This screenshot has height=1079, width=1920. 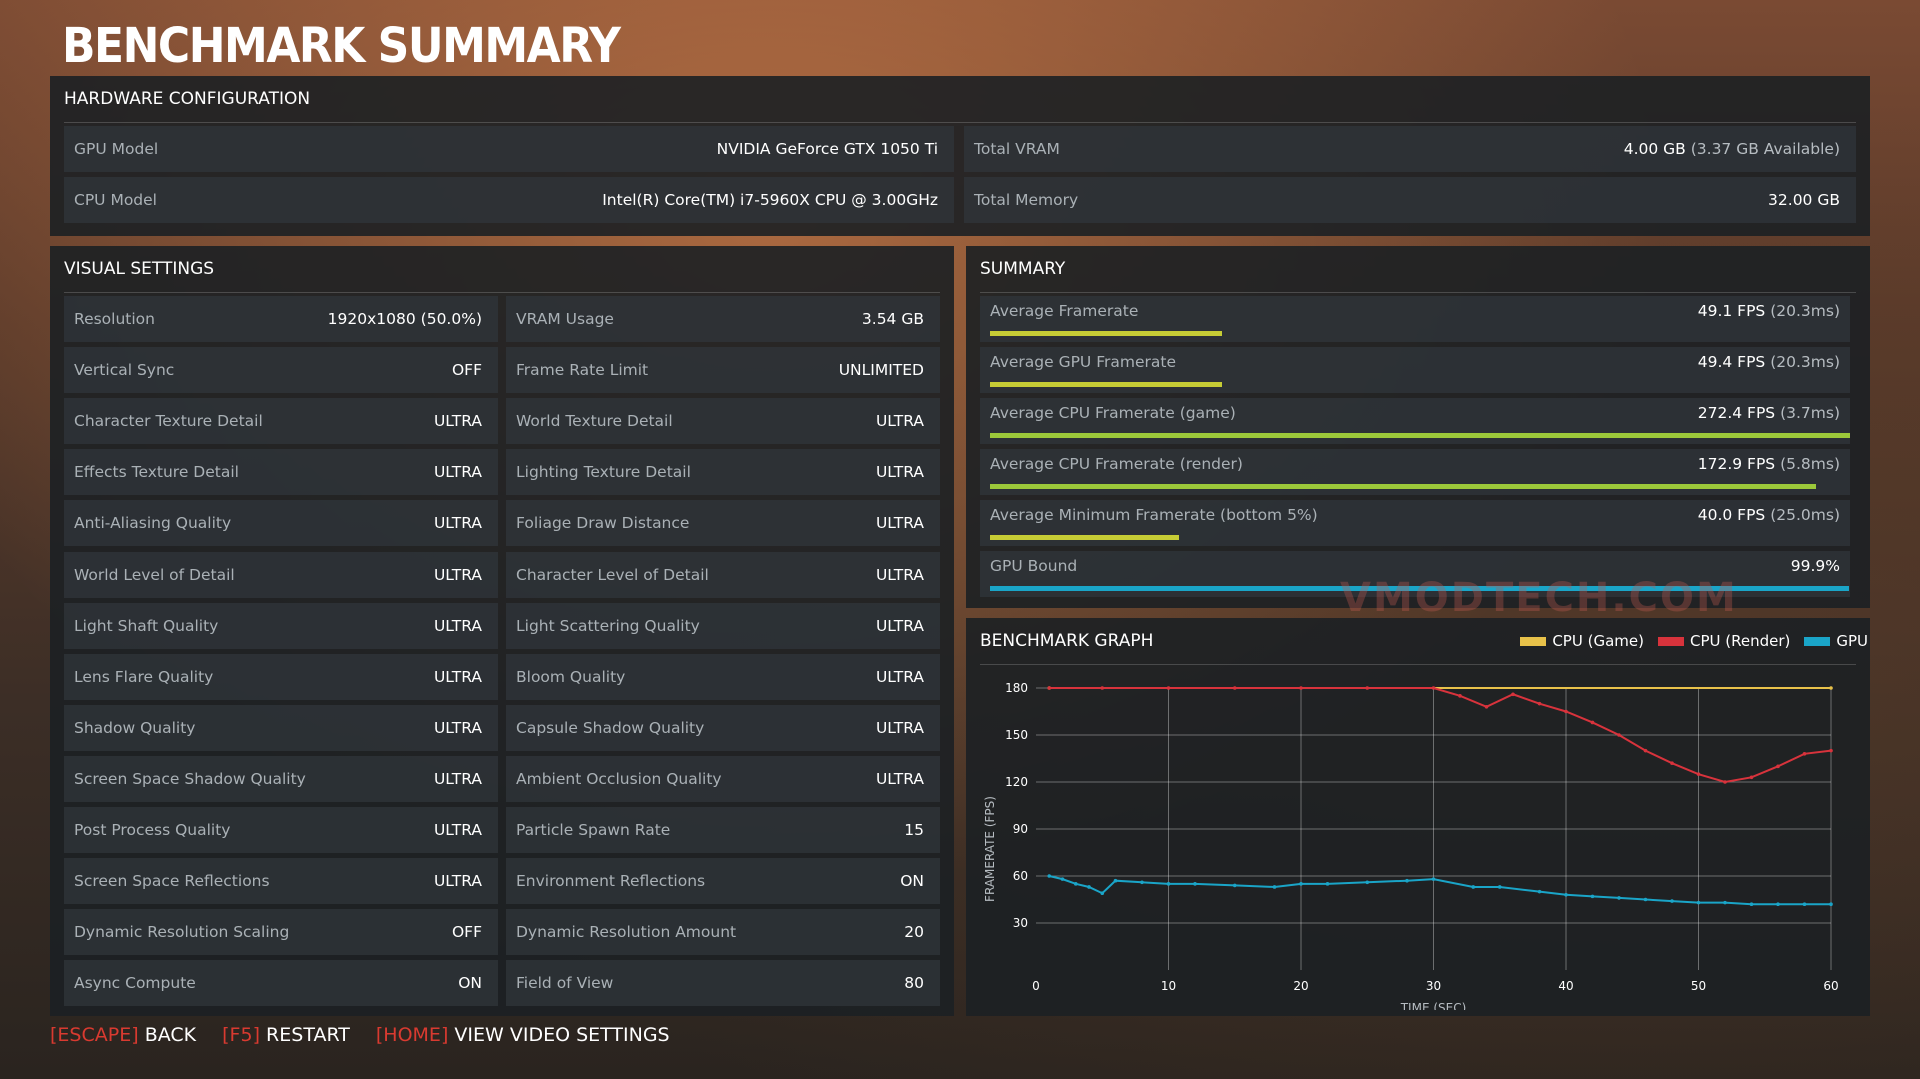 What do you see at coordinates (1418, 641) in the screenshot?
I see `benchmark-graph-heading: BENCHMARK GRAPH` at bounding box center [1418, 641].